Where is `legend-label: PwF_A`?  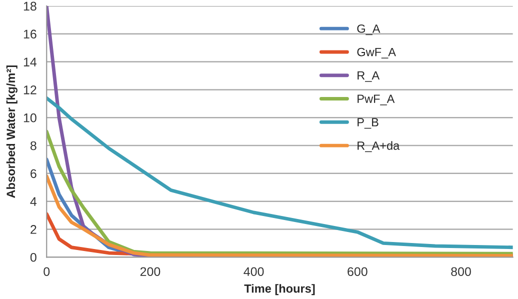
legend-label: PwF_A is located at coordinates (376, 100).